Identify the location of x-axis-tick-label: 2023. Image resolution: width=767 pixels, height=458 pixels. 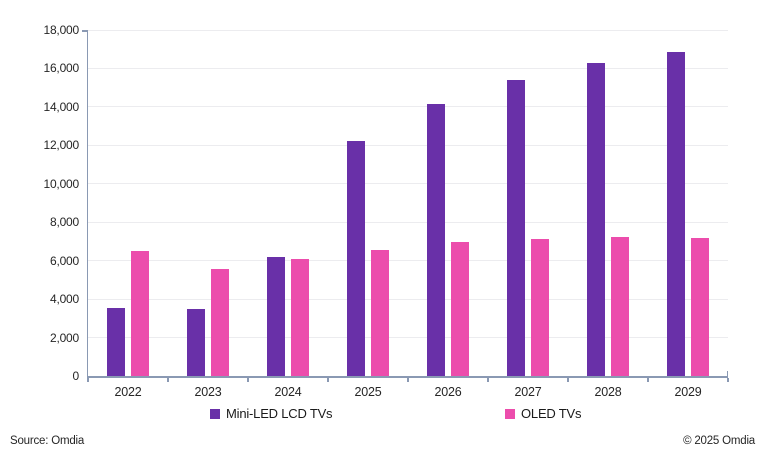
(208, 392).